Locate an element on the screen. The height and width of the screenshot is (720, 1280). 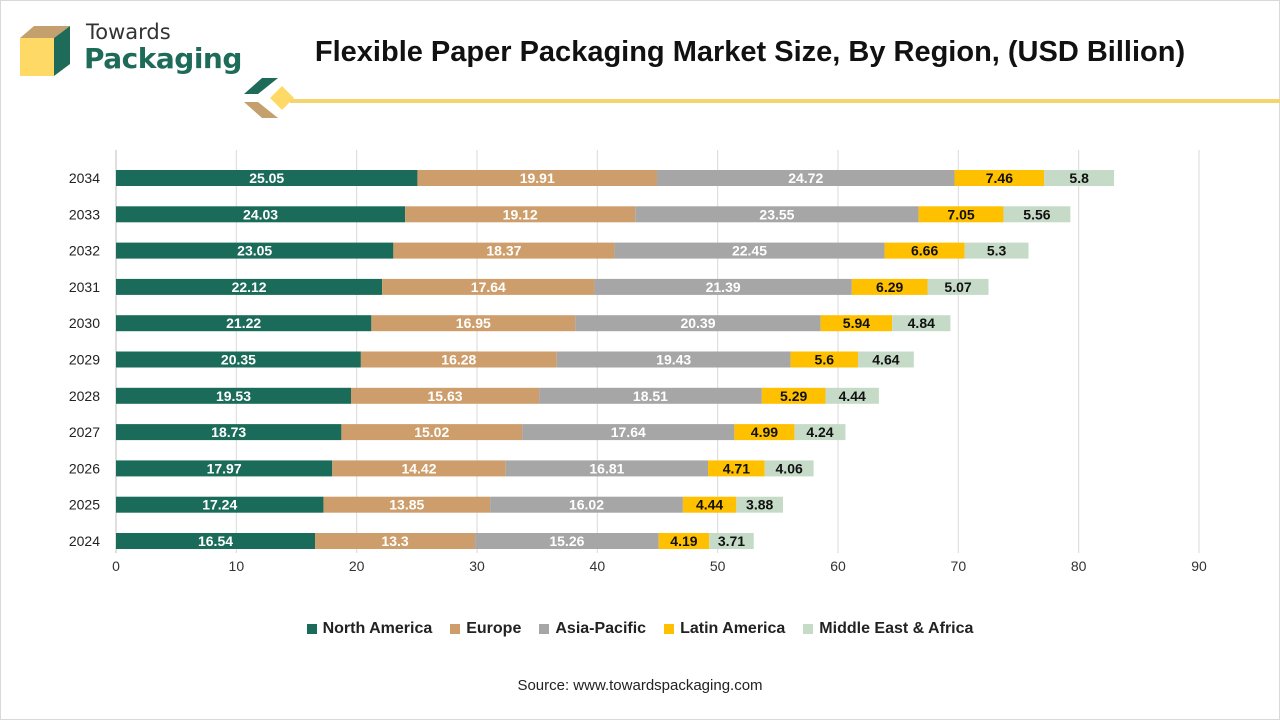
y-tick-label: 2027 is located at coordinates (84, 432).